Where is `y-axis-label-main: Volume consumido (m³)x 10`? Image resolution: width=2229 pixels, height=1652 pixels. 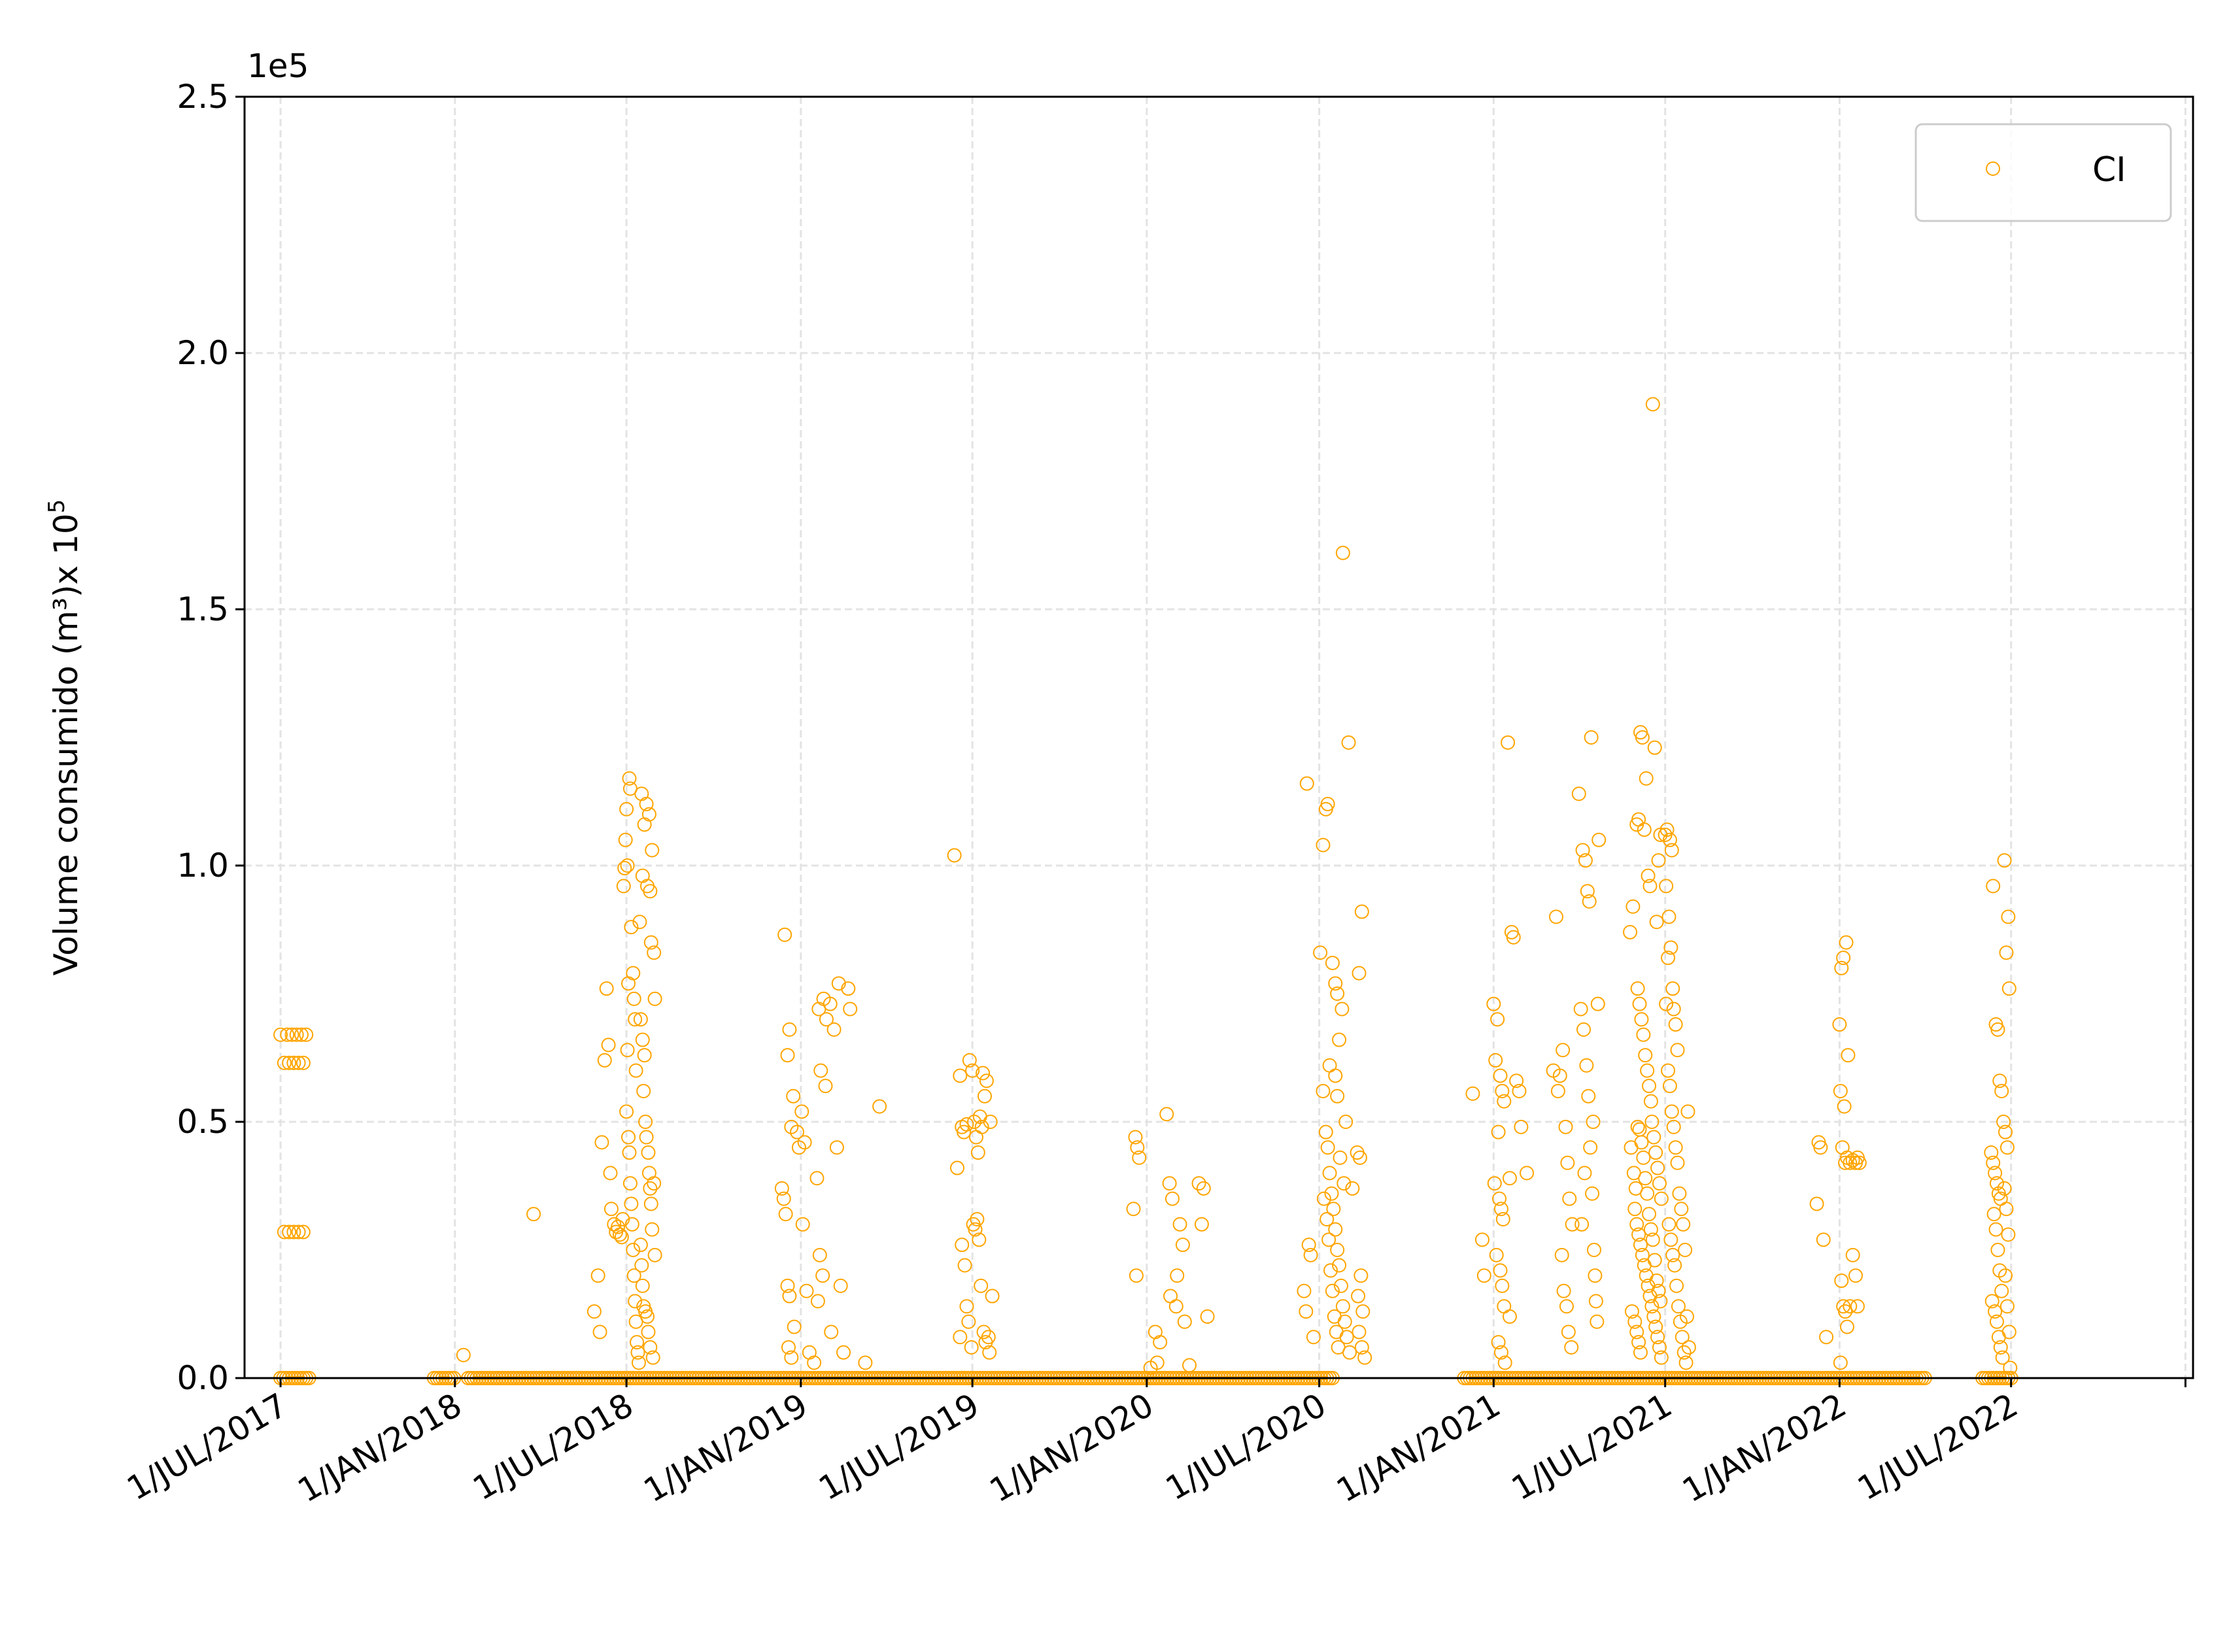 y-axis-label-main: Volume consumido (m³)x 10 is located at coordinates (66, 744).